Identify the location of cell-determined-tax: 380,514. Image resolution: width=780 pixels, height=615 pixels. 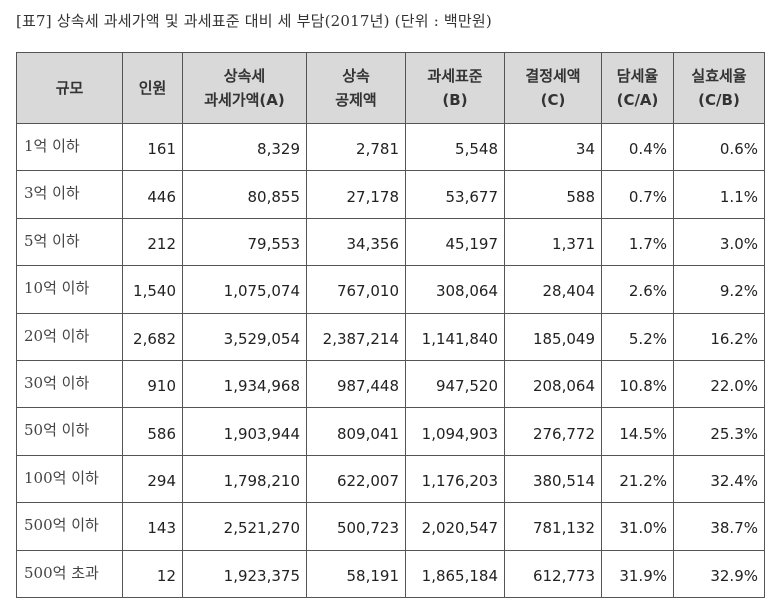
(553, 479).